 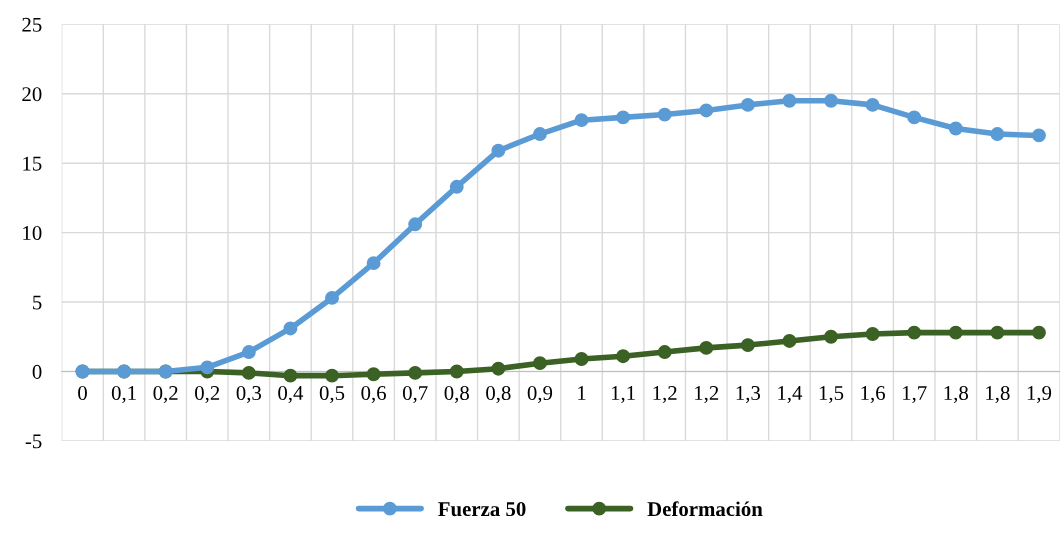 I want to click on legend-label: Deformación, so click(x=705, y=509).